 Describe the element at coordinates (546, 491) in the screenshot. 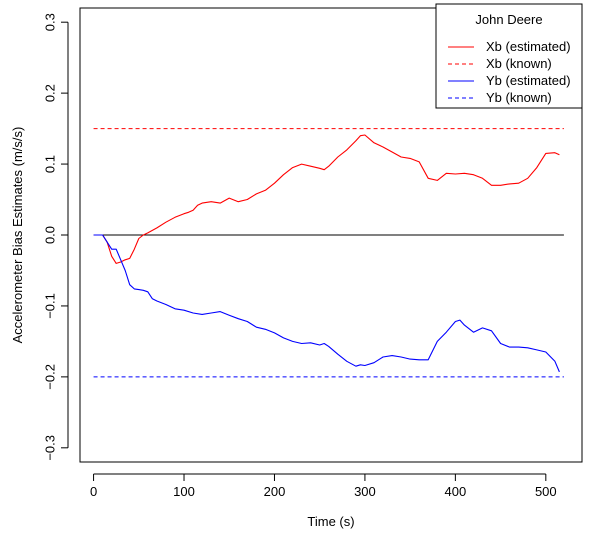

I see `x-tick-label: 500` at that location.